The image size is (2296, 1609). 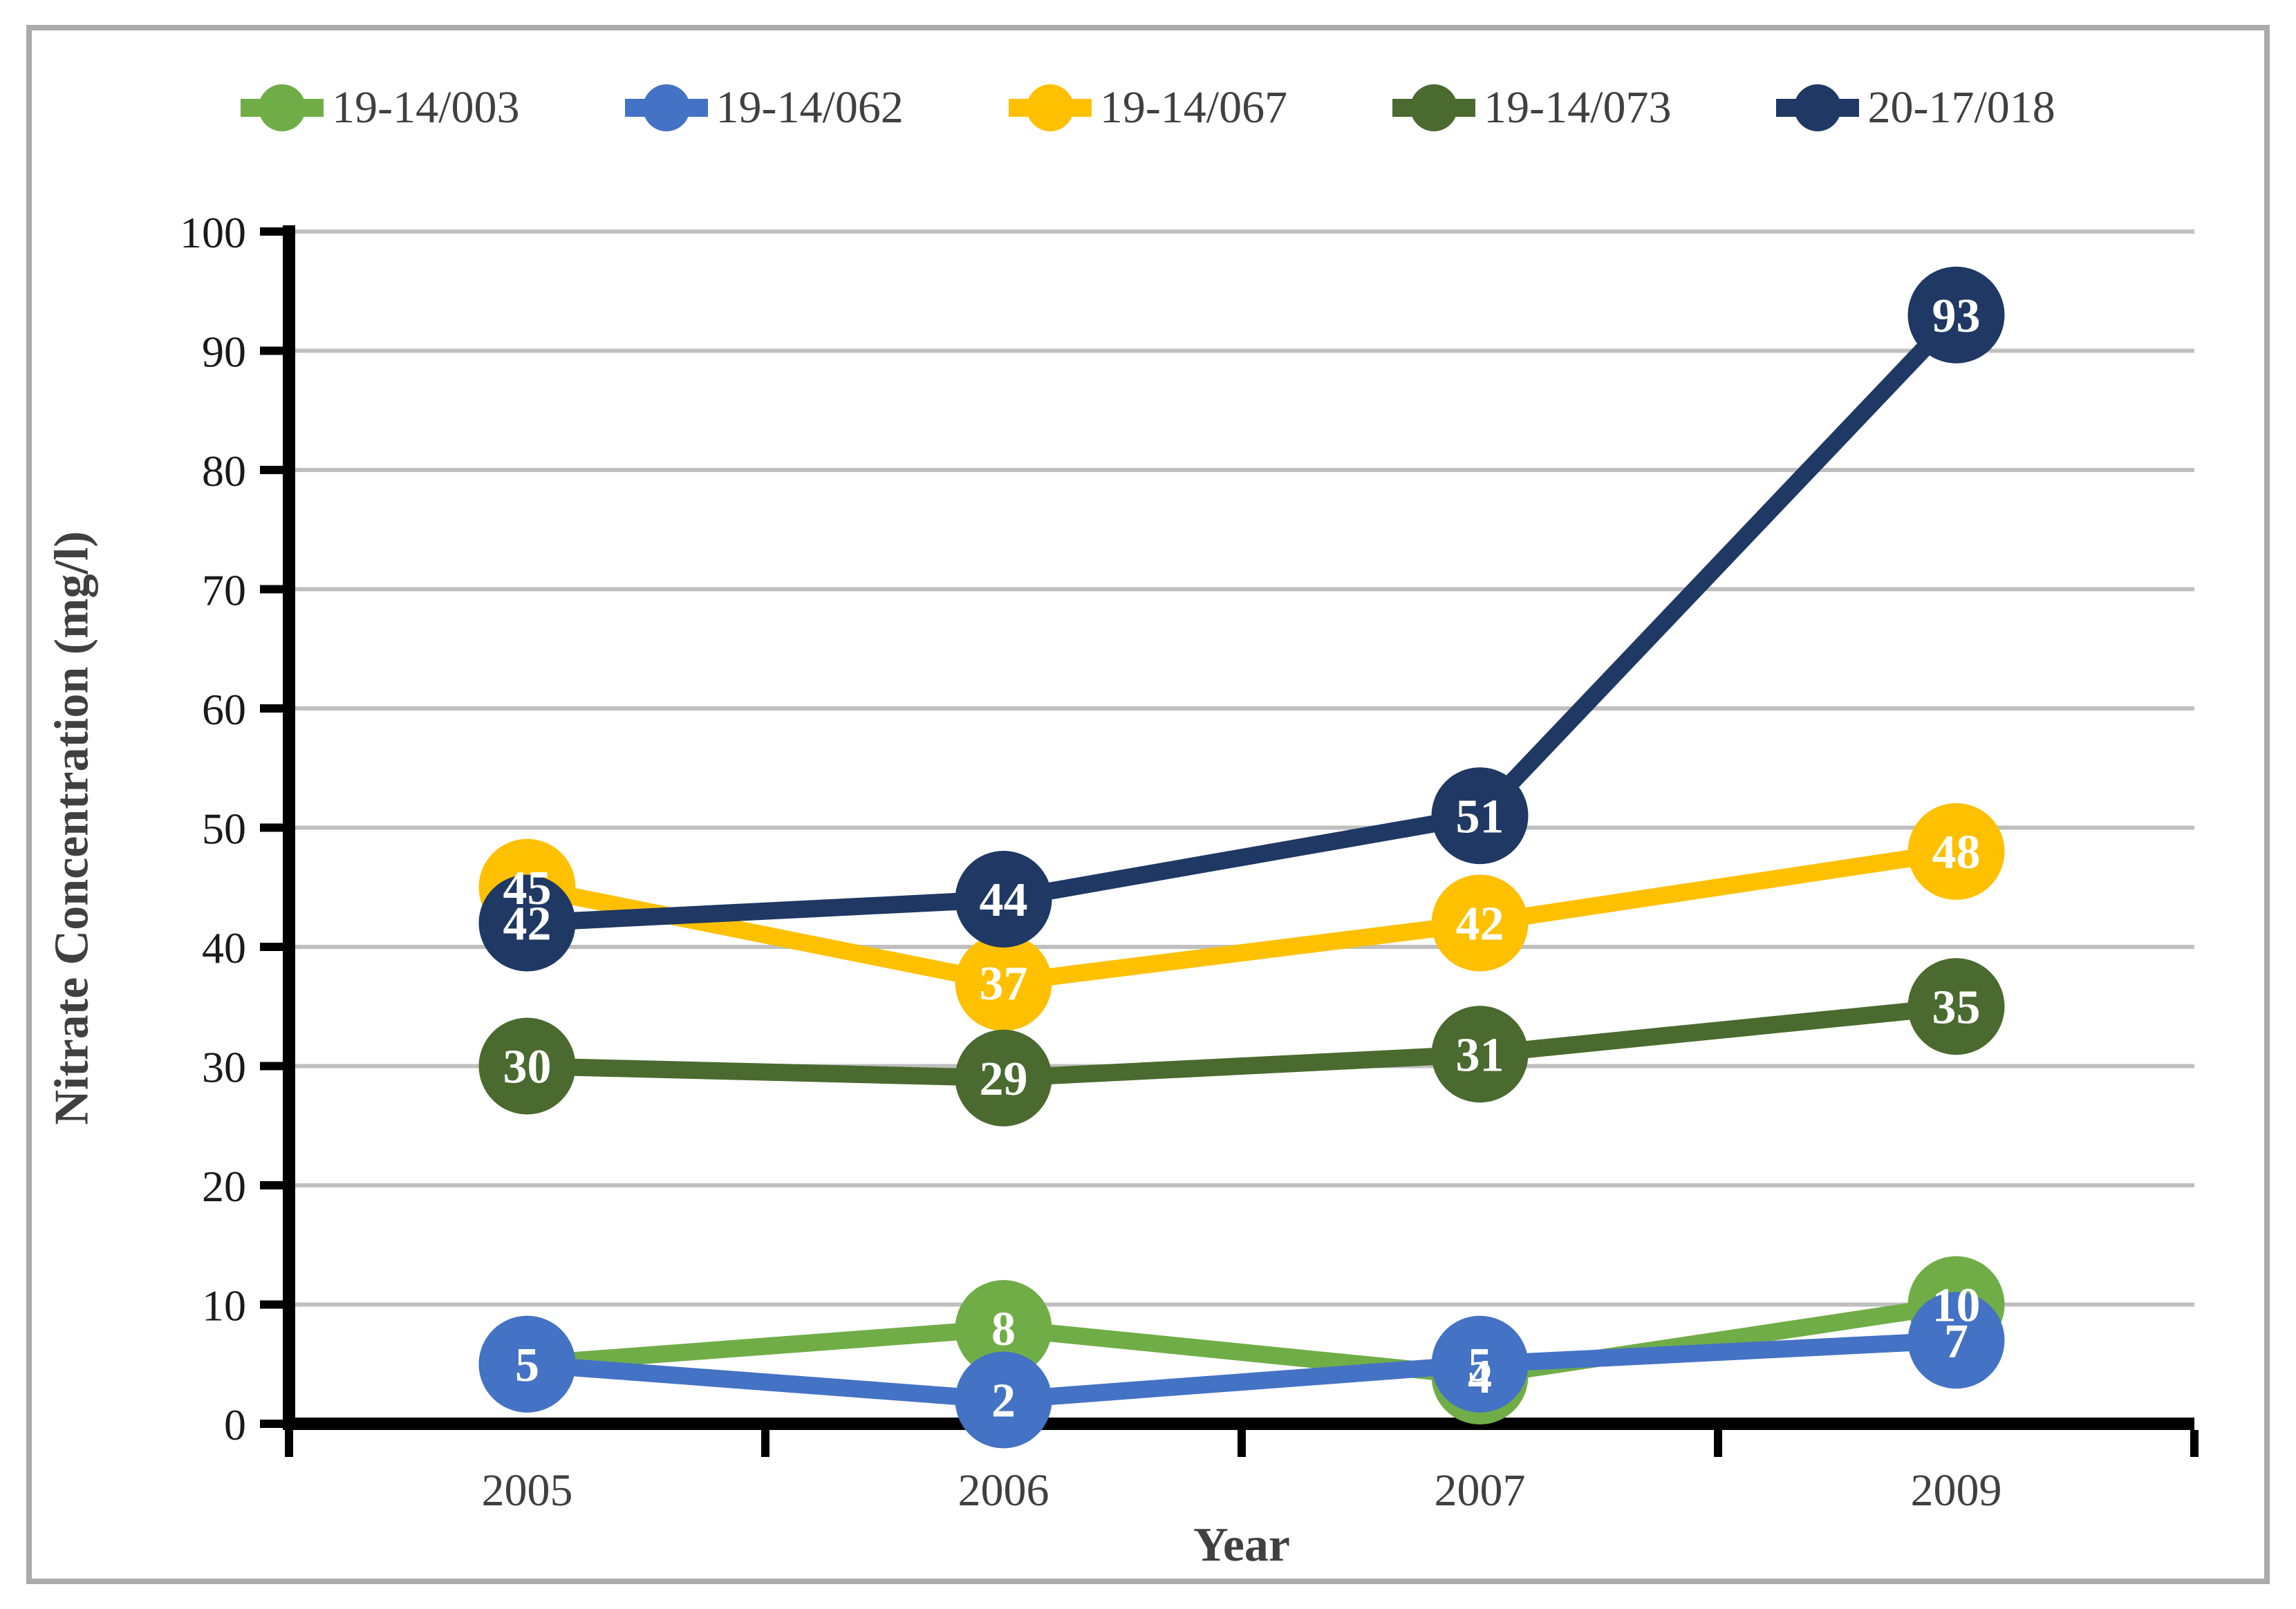 I want to click on data-point-label: 44, so click(x=1004, y=900).